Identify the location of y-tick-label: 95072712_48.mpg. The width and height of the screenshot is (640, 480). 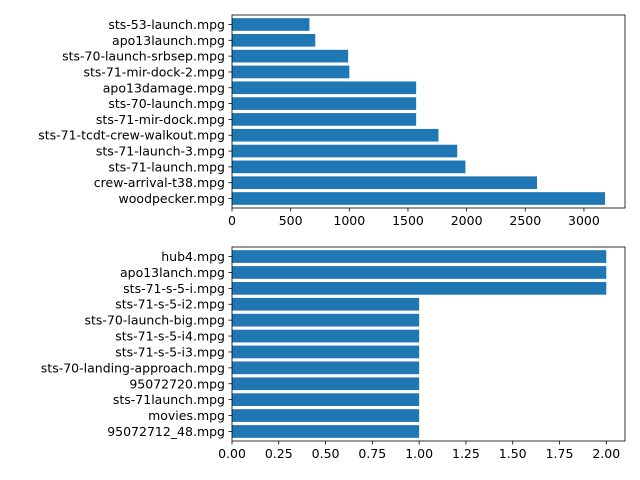
(166, 431).